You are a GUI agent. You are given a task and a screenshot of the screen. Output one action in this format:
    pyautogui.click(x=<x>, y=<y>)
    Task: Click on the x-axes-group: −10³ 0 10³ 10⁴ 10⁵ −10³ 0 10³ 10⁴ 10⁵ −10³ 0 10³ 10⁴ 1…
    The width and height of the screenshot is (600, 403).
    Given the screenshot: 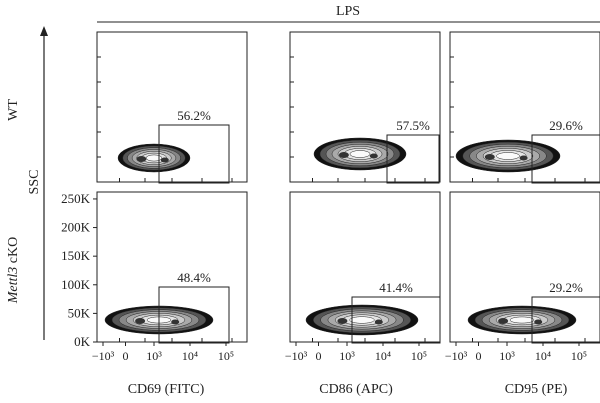 What is the action you would take?
    pyautogui.click(x=339, y=352)
    